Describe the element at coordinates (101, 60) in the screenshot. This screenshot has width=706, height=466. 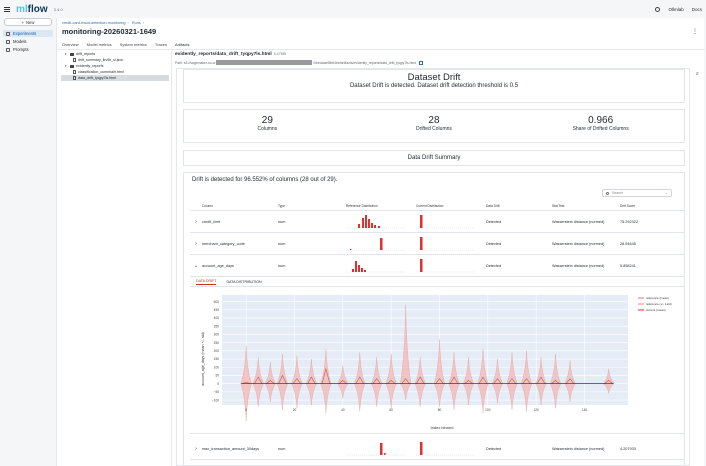
I see `tree-label: drift_summary_lkv9b_sl.json` at that location.